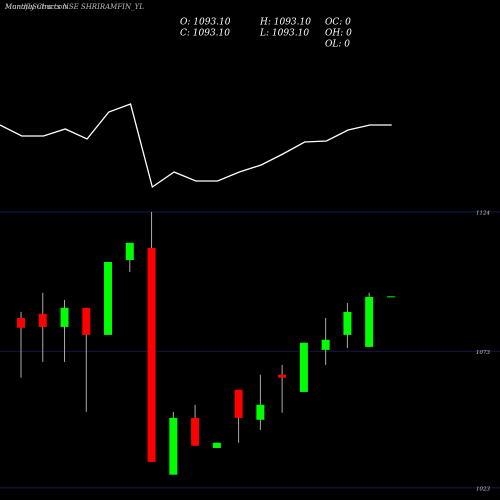 The height and width of the screenshot is (500, 500). Describe the element at coordinates (205, 23) in the screenshot. I see `ohlc-info: O: 1093.10` at that location.